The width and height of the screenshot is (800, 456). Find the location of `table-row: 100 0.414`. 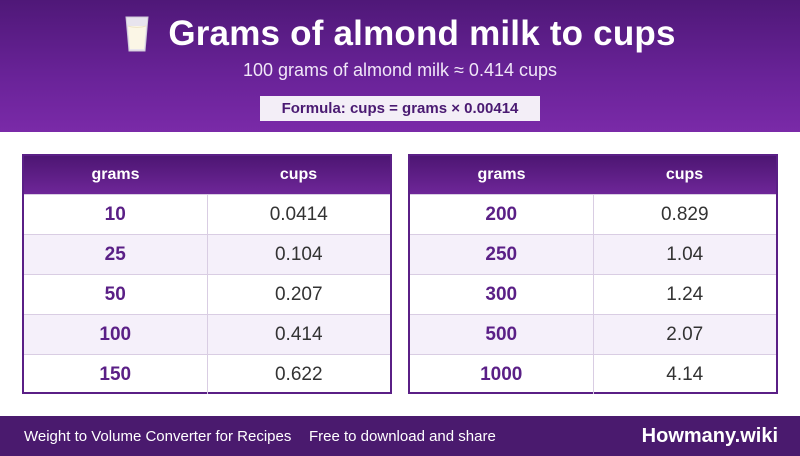

table-row: 100 0.414 is located at coordinates (207, 334).